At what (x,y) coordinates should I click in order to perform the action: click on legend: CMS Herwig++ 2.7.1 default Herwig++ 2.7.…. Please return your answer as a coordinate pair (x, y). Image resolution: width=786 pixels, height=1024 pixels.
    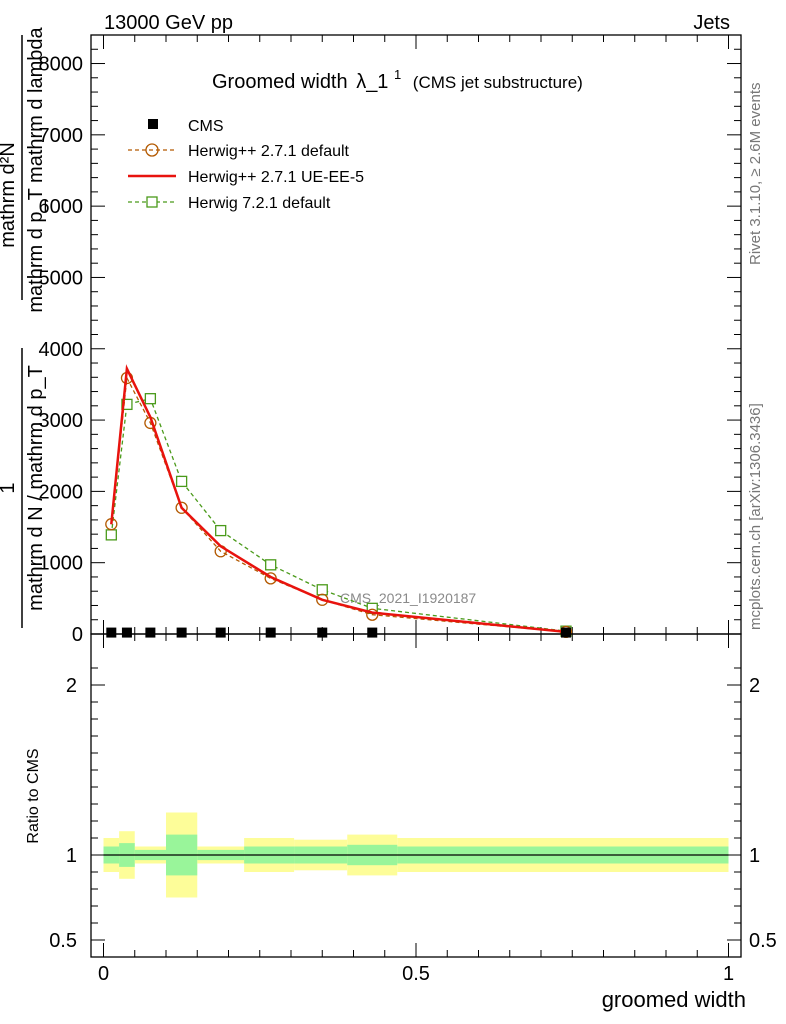
    Looking at the image, I should click on (246, 165).